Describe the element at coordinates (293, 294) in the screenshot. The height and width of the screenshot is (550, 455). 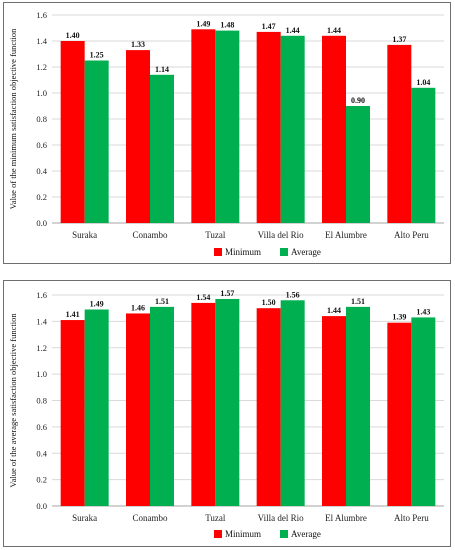
I see `data-label: 1.56` at that location.